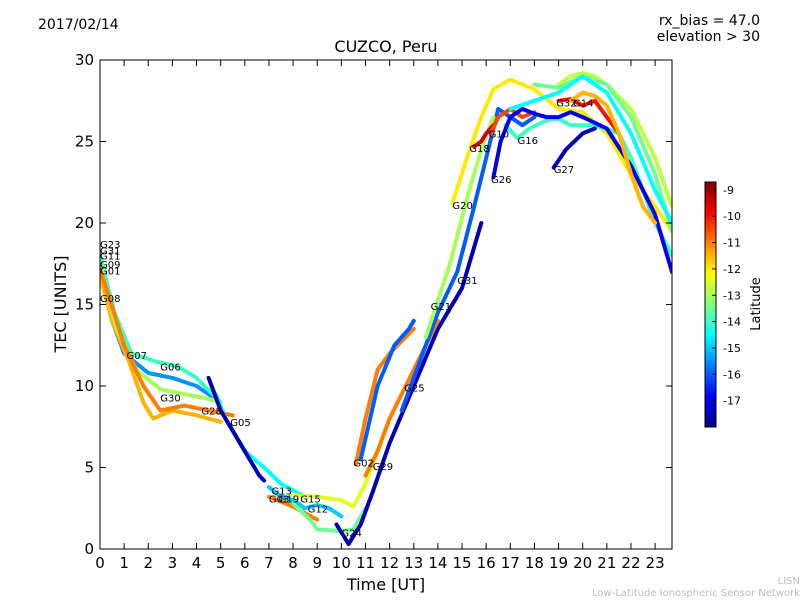 This screenshot has height=600, width=800. What do you see at coordinates (293, 563) in the screenshot?
I see `x-tick-label: 8` at bounding box center [293, 563].